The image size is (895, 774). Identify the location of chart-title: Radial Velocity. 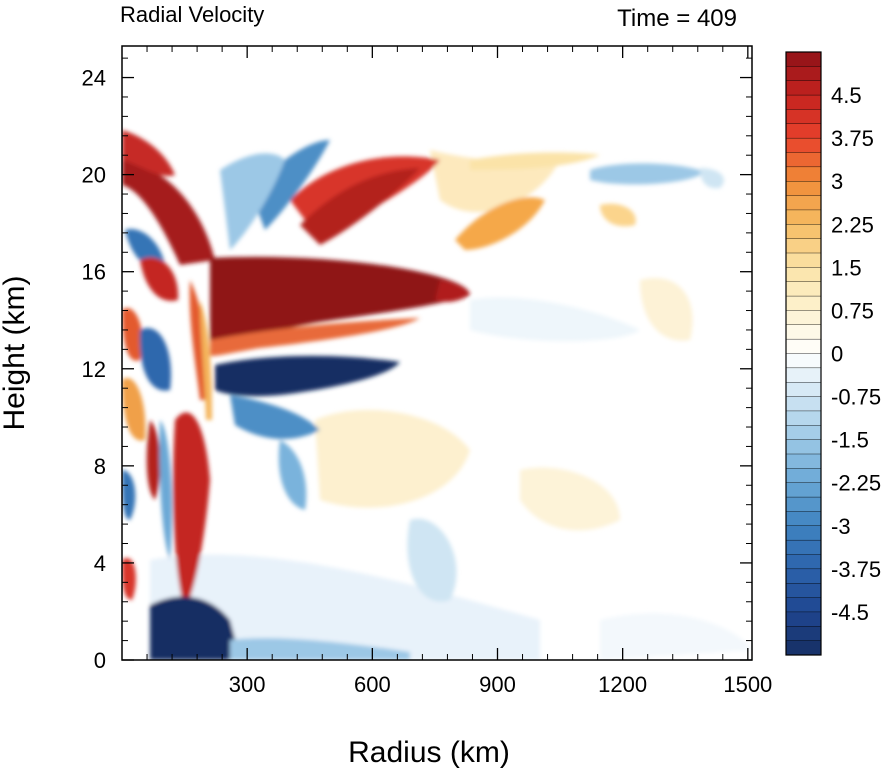
(192, 14).